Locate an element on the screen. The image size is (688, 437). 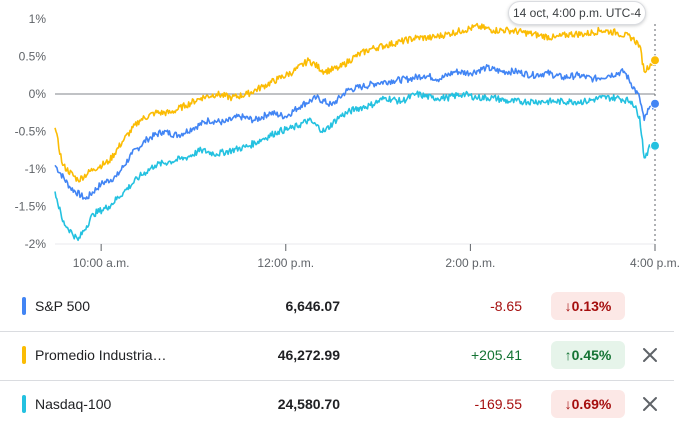
y-tick-label: -1.5% is located at coordinates (31, 207).